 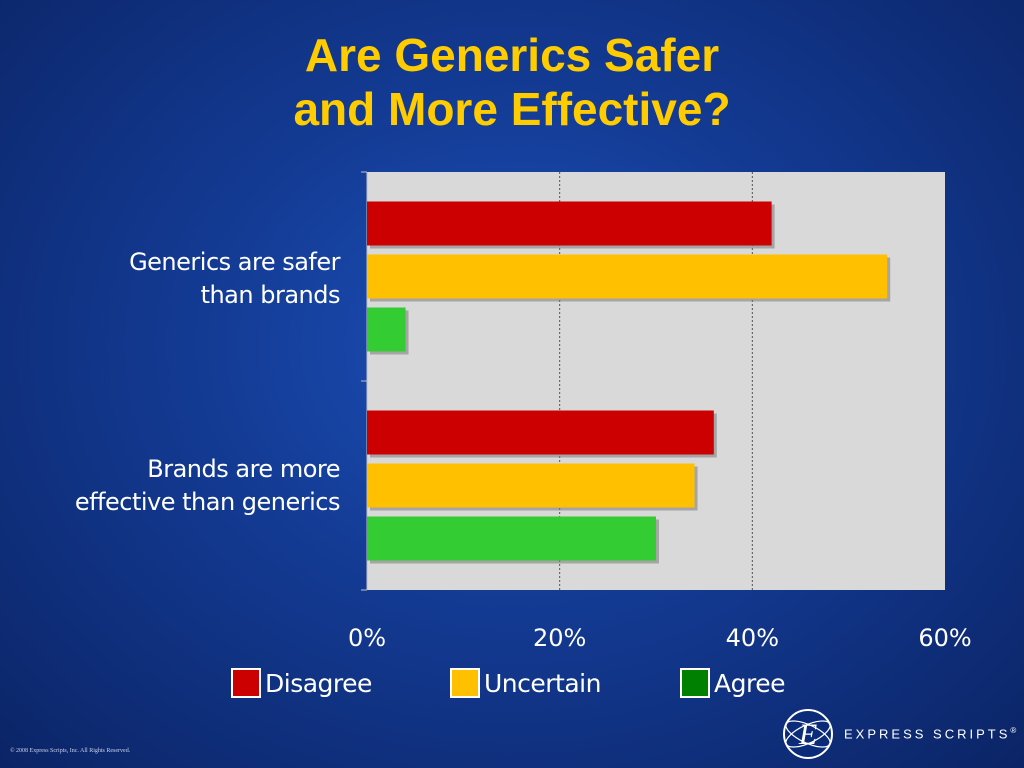 What do you see at coordinates (749, 683) in the screenshot?
I see `legend-label-agree: Agree` at bounding box center [749, 683].